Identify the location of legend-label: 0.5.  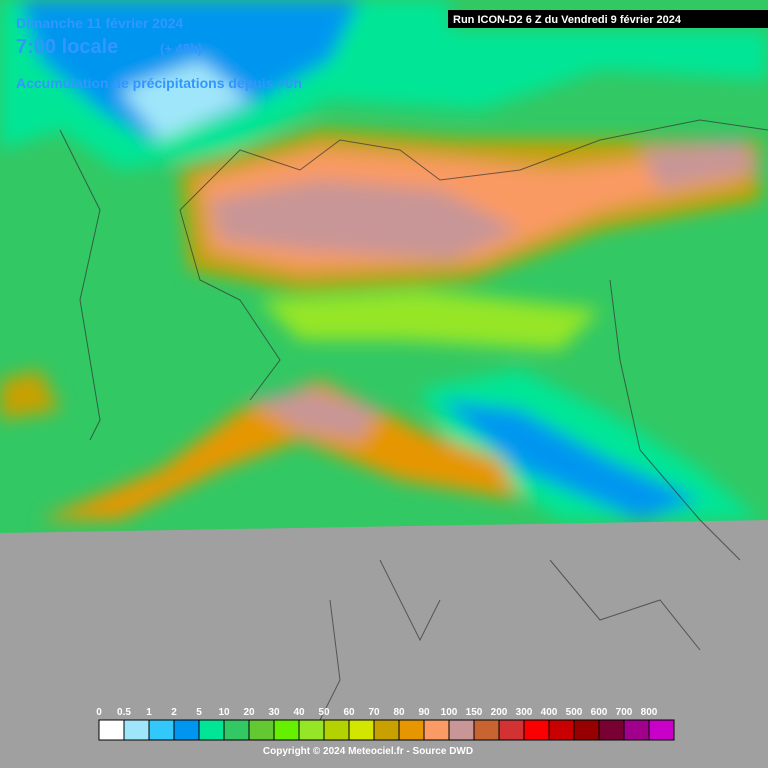
(124, 712).